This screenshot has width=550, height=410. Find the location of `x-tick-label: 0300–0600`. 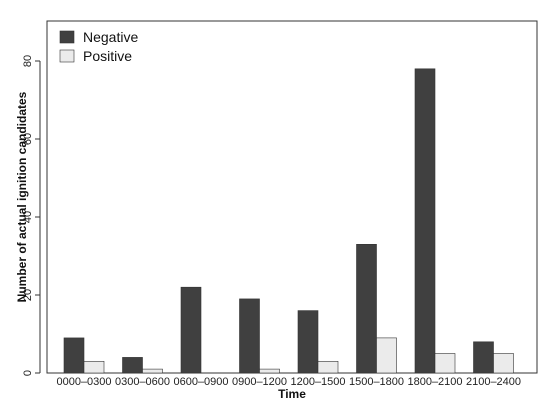

x-tick-label: 0300–0600 is located at coordinates (142, 382).